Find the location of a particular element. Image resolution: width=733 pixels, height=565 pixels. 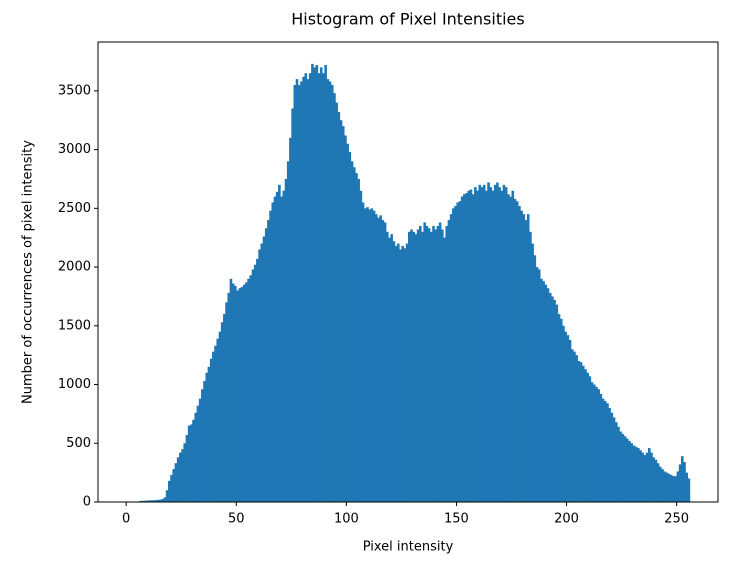

chart-title: Histogram of Pixel Intensities is located at coordinates (407, 19).